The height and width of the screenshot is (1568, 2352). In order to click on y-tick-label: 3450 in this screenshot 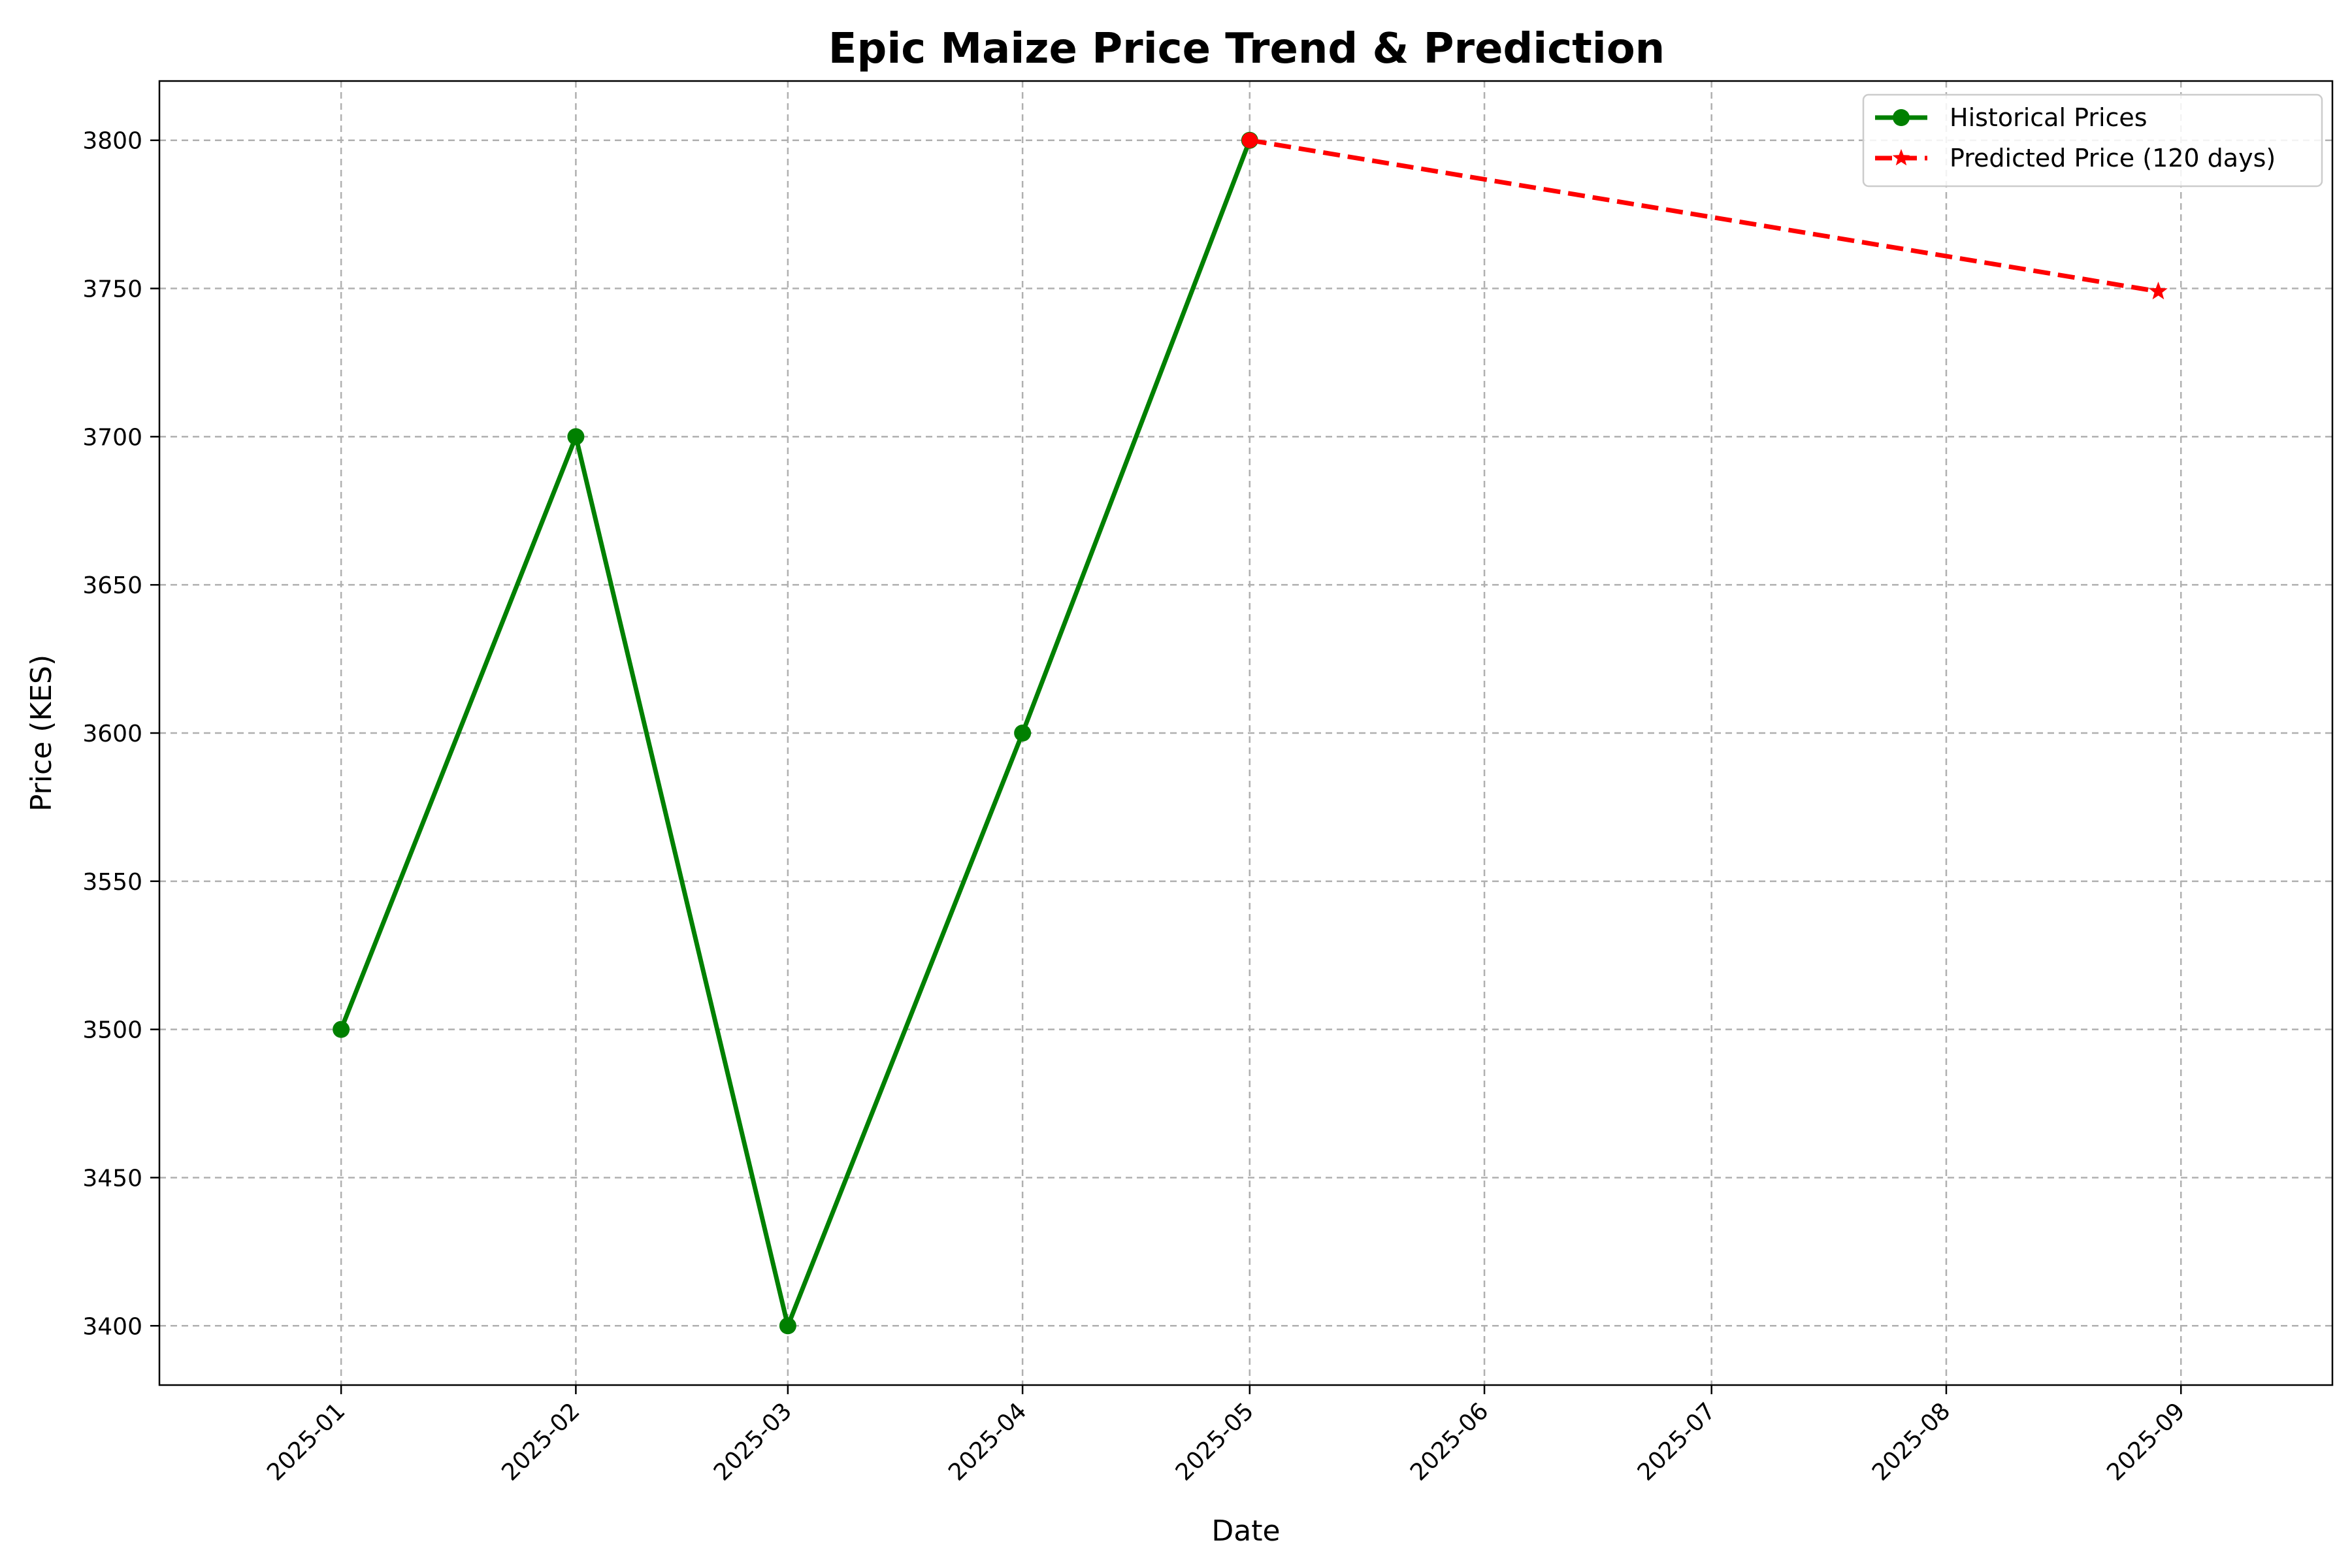, I will do `click(112, 1178)`.